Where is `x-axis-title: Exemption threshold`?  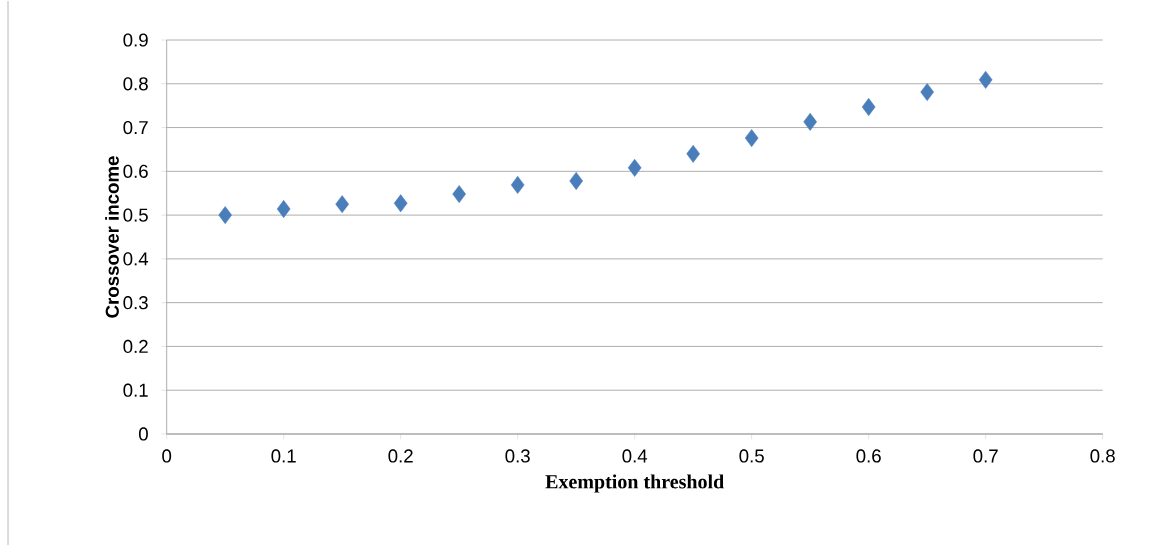 x-axis-title: Exemption threshold is located at coordinates (634, 483).